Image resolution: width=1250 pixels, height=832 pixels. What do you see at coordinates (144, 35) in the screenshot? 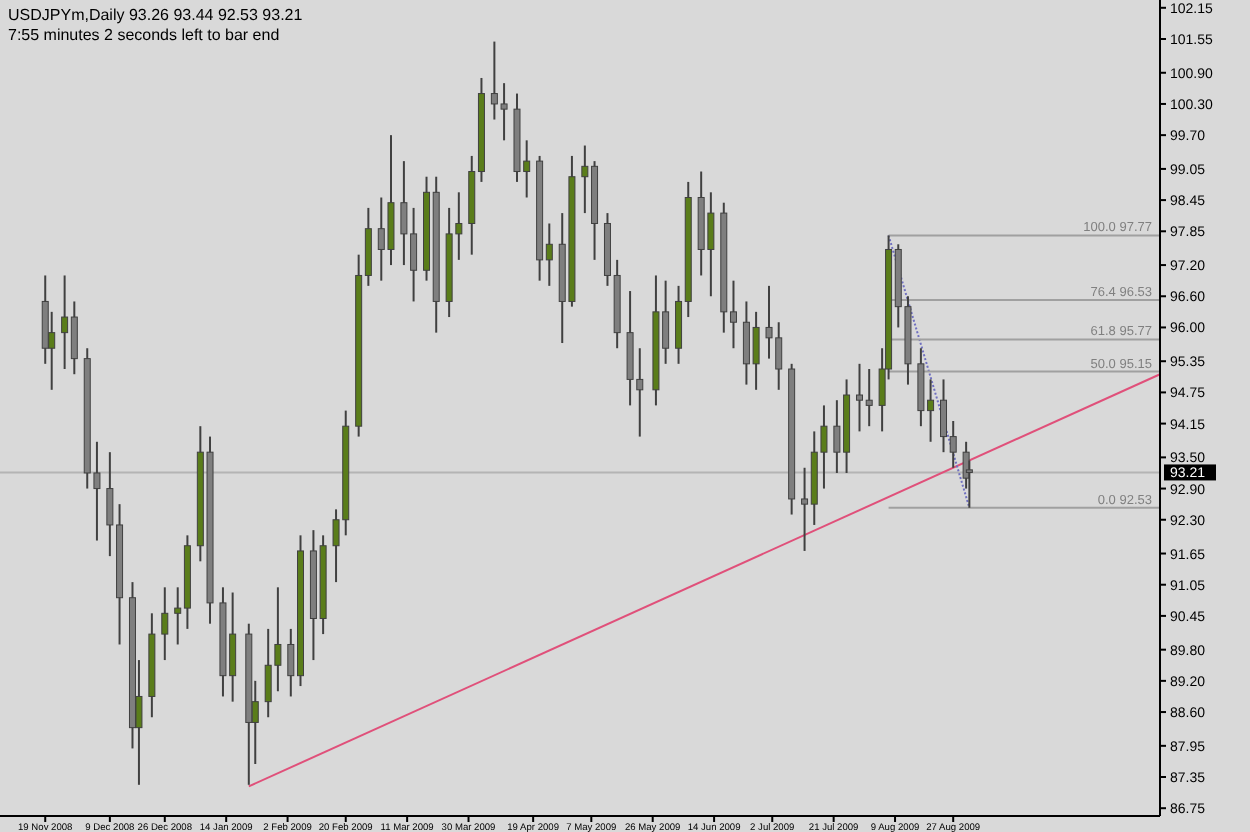
I see `text: 7:55 minutes 2 seconds left to bar end` at bounding box center [144, 35].